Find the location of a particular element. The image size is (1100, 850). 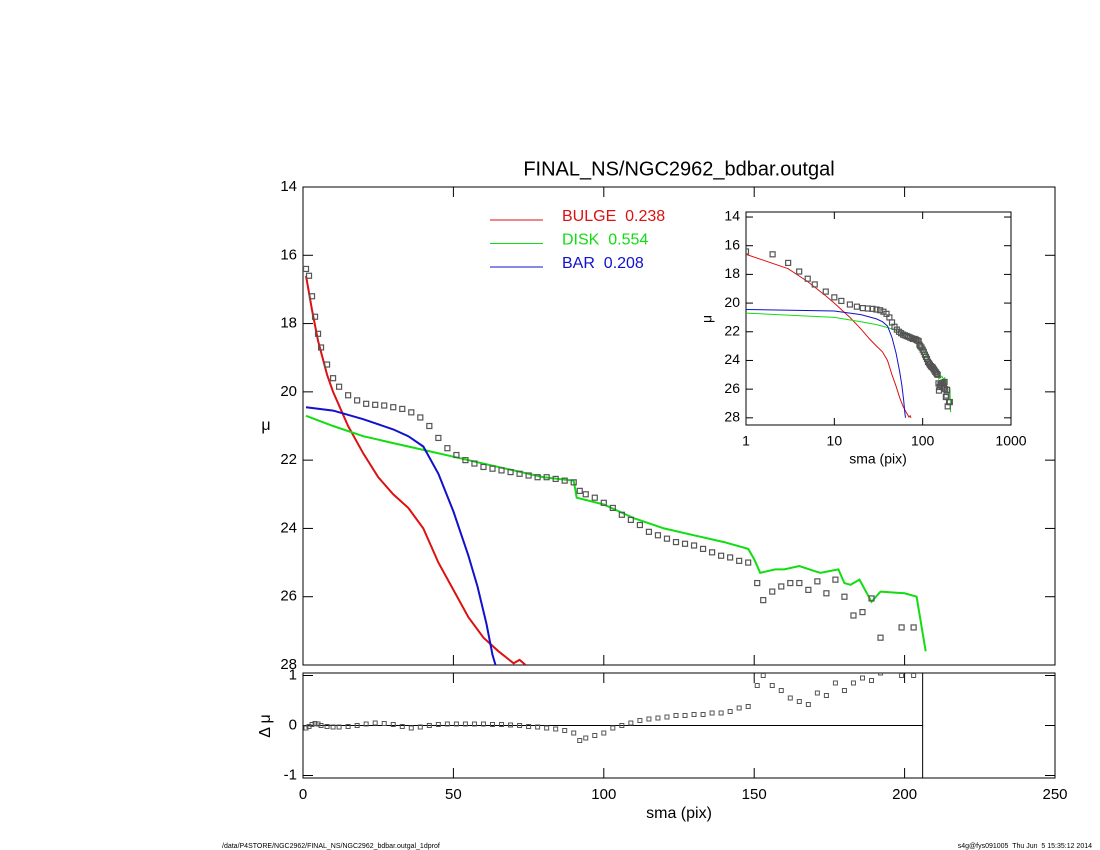

x-tick-label: 50 is located at coordinates (453, 794).